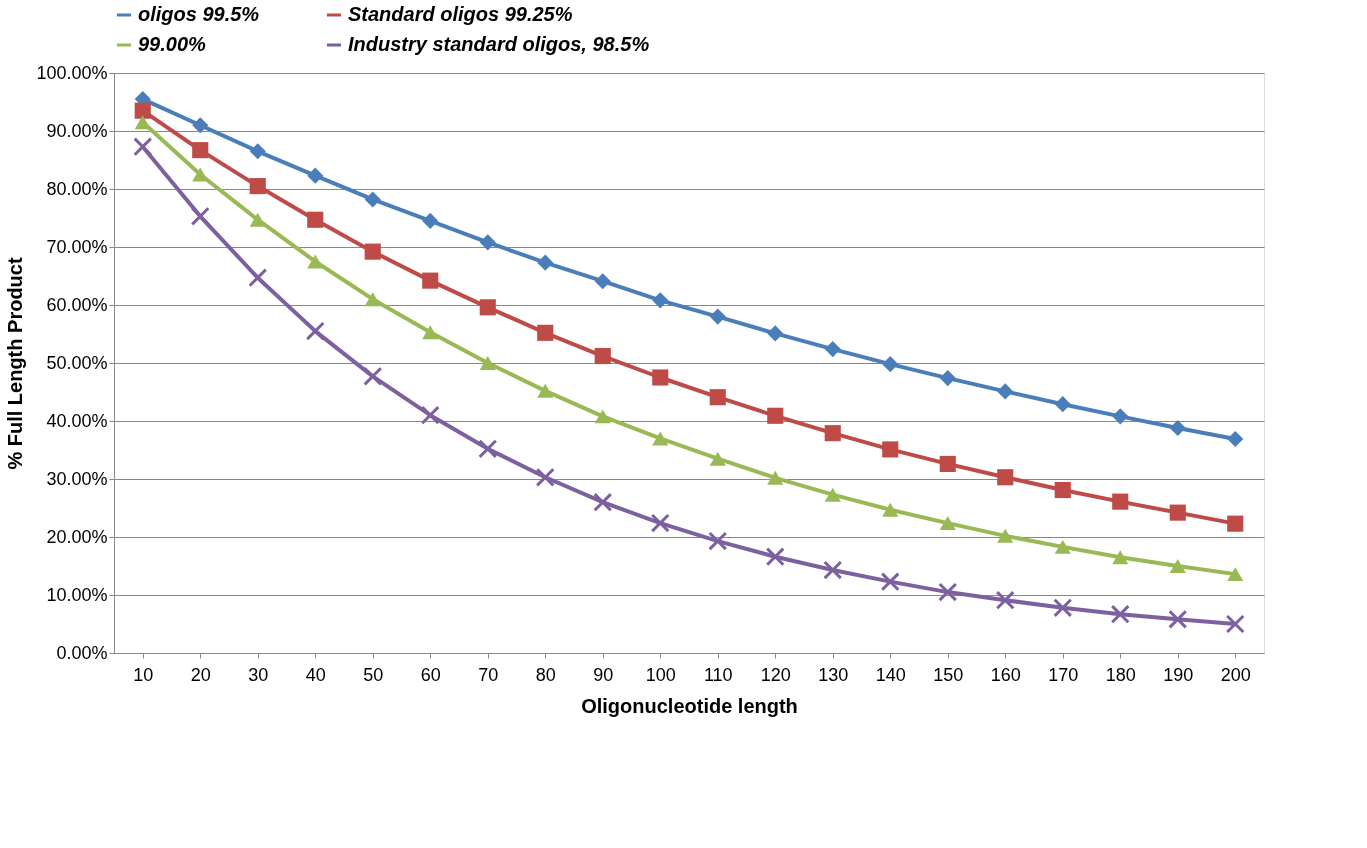 This screenshot has width=1367, height=848. Describe the element at coordinates (77, 246) in the screenshot. I see `y-tick-label: 70.00%` at that location.